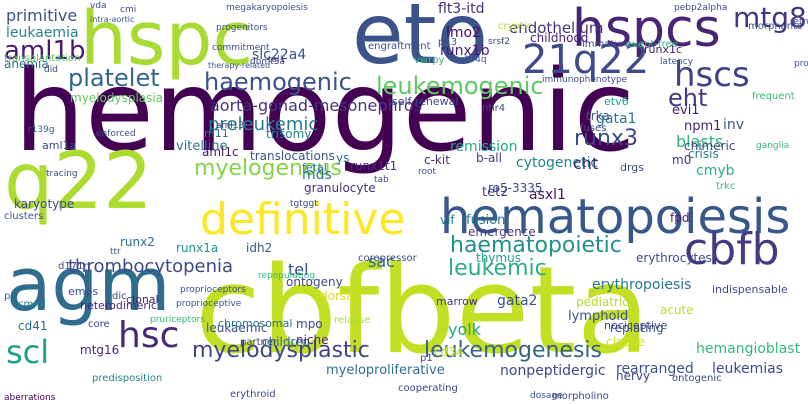 Image resolution: width=808 pixels, height=404 pixels. Describe the element at coordinates (263, 124) in the screenshot. I see `word: preleukemic` at that location.